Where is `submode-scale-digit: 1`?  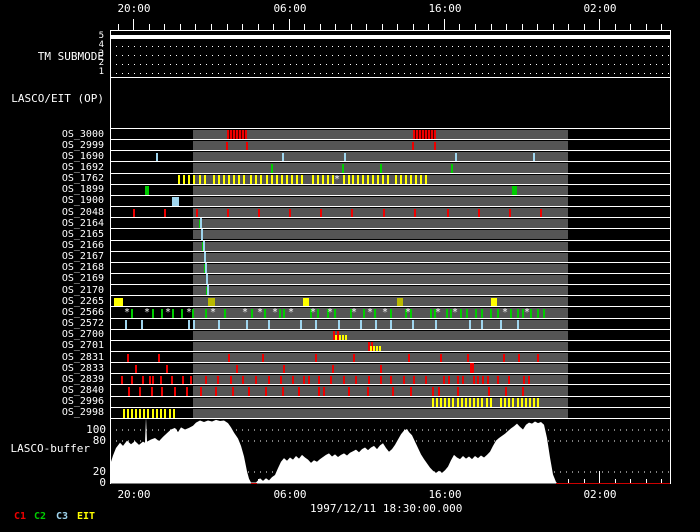 submode-scale-digit: 1 is located at coordinates (101, 72).